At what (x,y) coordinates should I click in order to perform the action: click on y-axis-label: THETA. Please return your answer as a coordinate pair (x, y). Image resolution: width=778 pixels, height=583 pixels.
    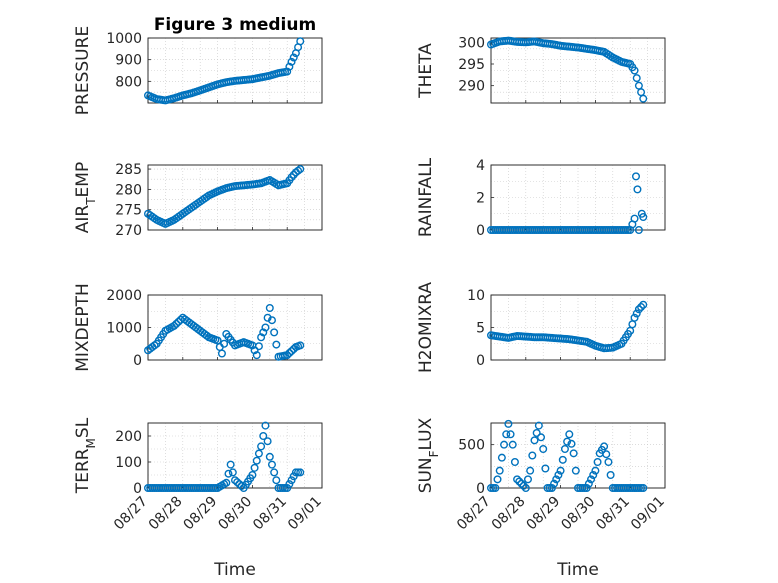
    Looking at the image, I should click on (426, 71).